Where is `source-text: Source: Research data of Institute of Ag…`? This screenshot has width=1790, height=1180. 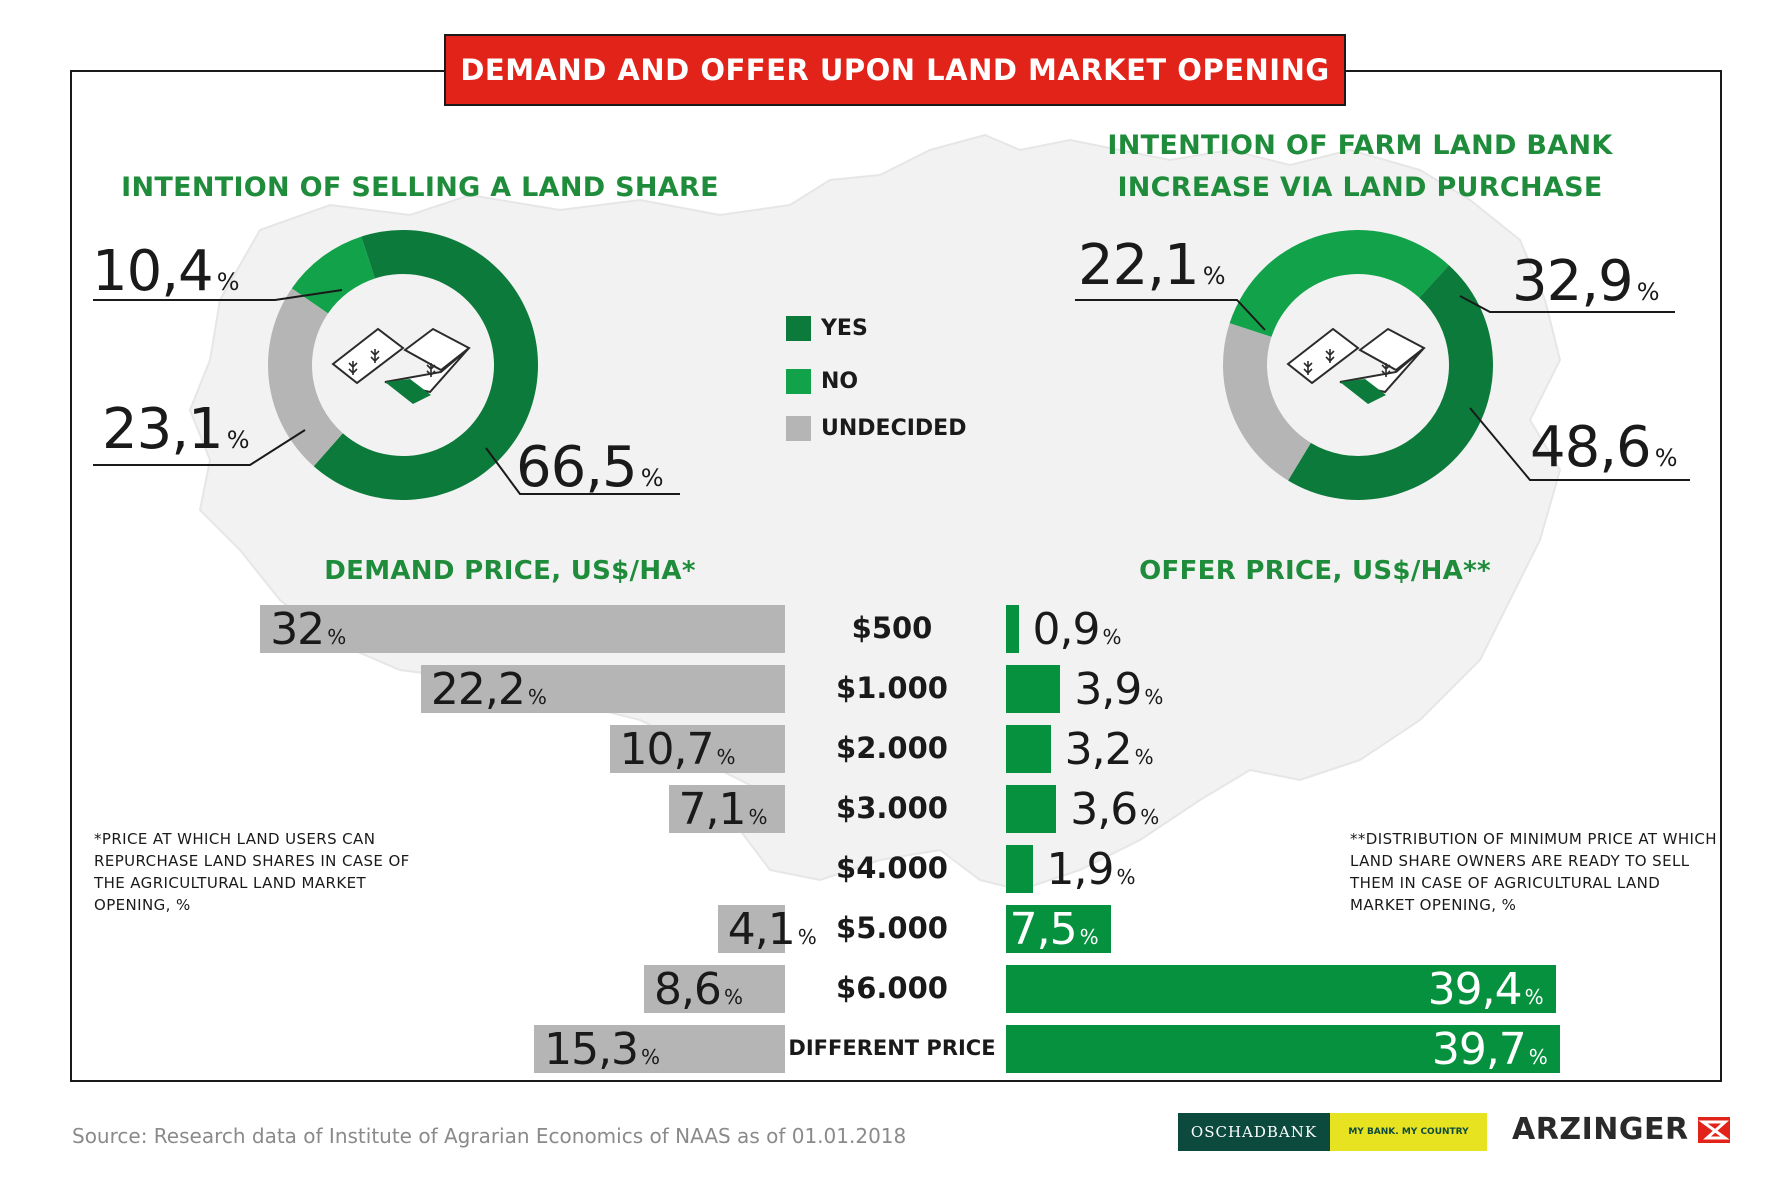 source-text: Source: Research data of Institute of Ag… is located at coordinates (489, 1136).